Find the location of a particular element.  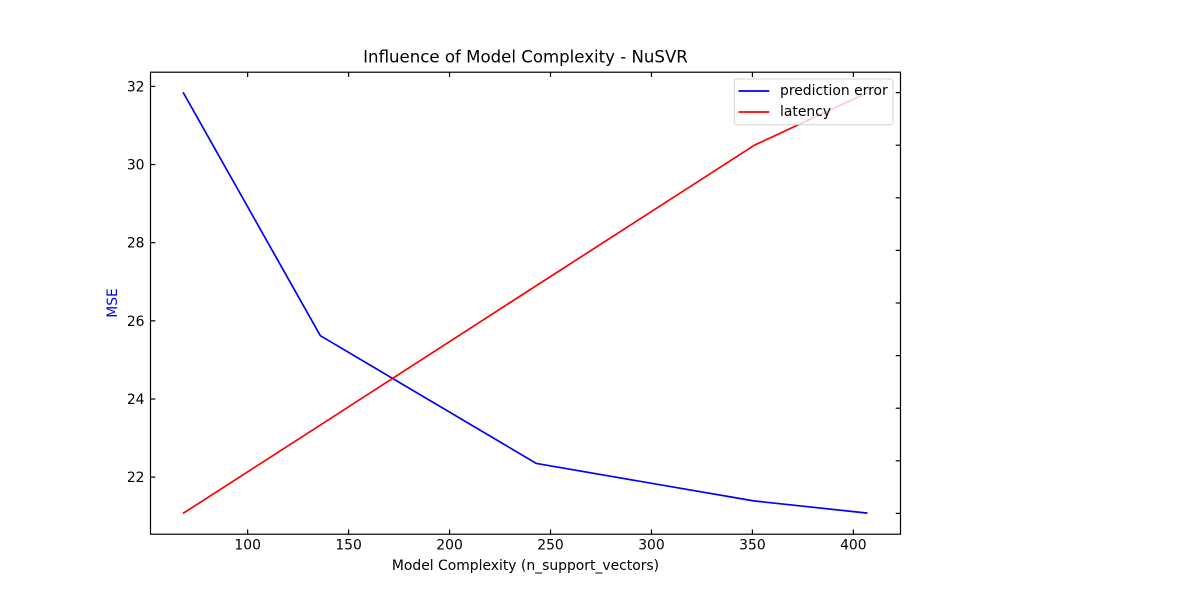

legend-box is located at coordinates (813, 102).